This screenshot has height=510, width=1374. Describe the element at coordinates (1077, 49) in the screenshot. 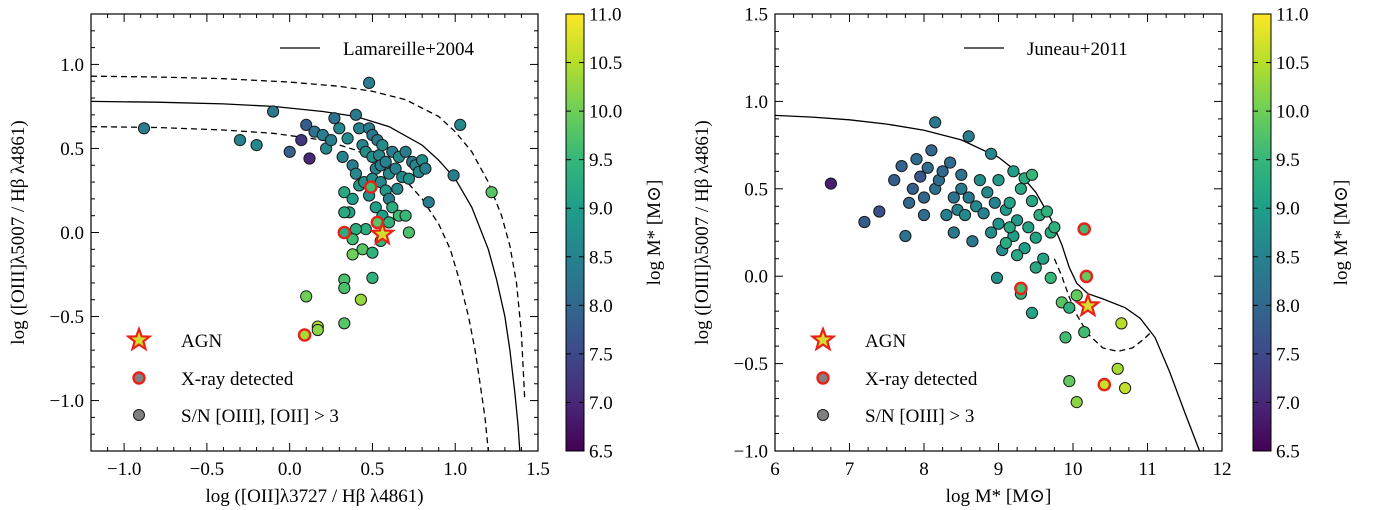

I see `legend-line-label: Juneau+2011` at that location.